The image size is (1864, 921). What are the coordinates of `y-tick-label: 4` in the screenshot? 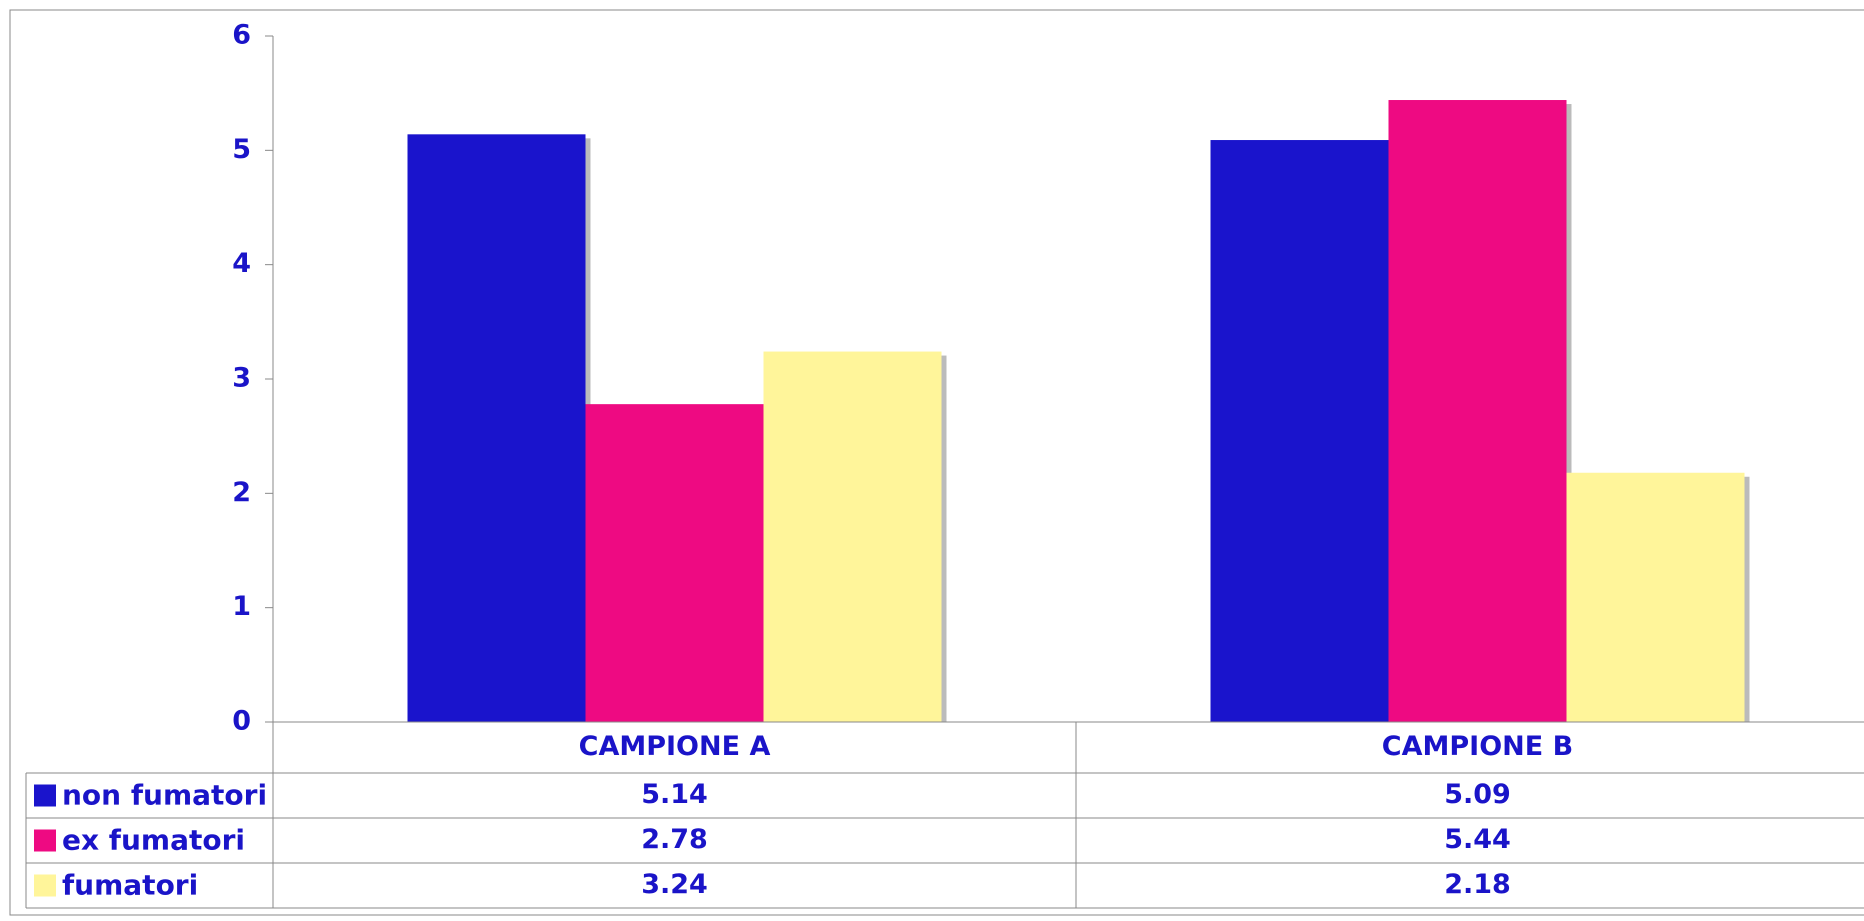 It's located at (241, 263).